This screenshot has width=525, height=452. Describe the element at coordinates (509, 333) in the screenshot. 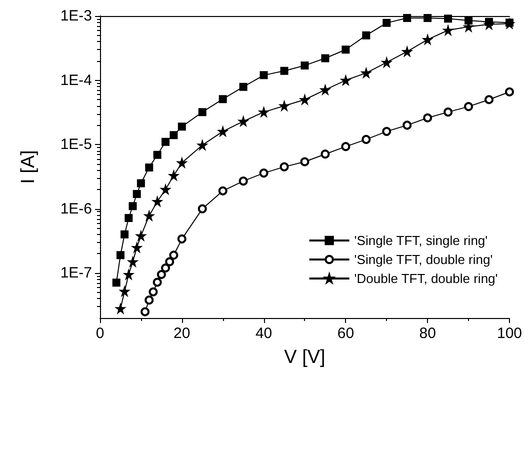

I see `x-tick-label: 100` at that location.